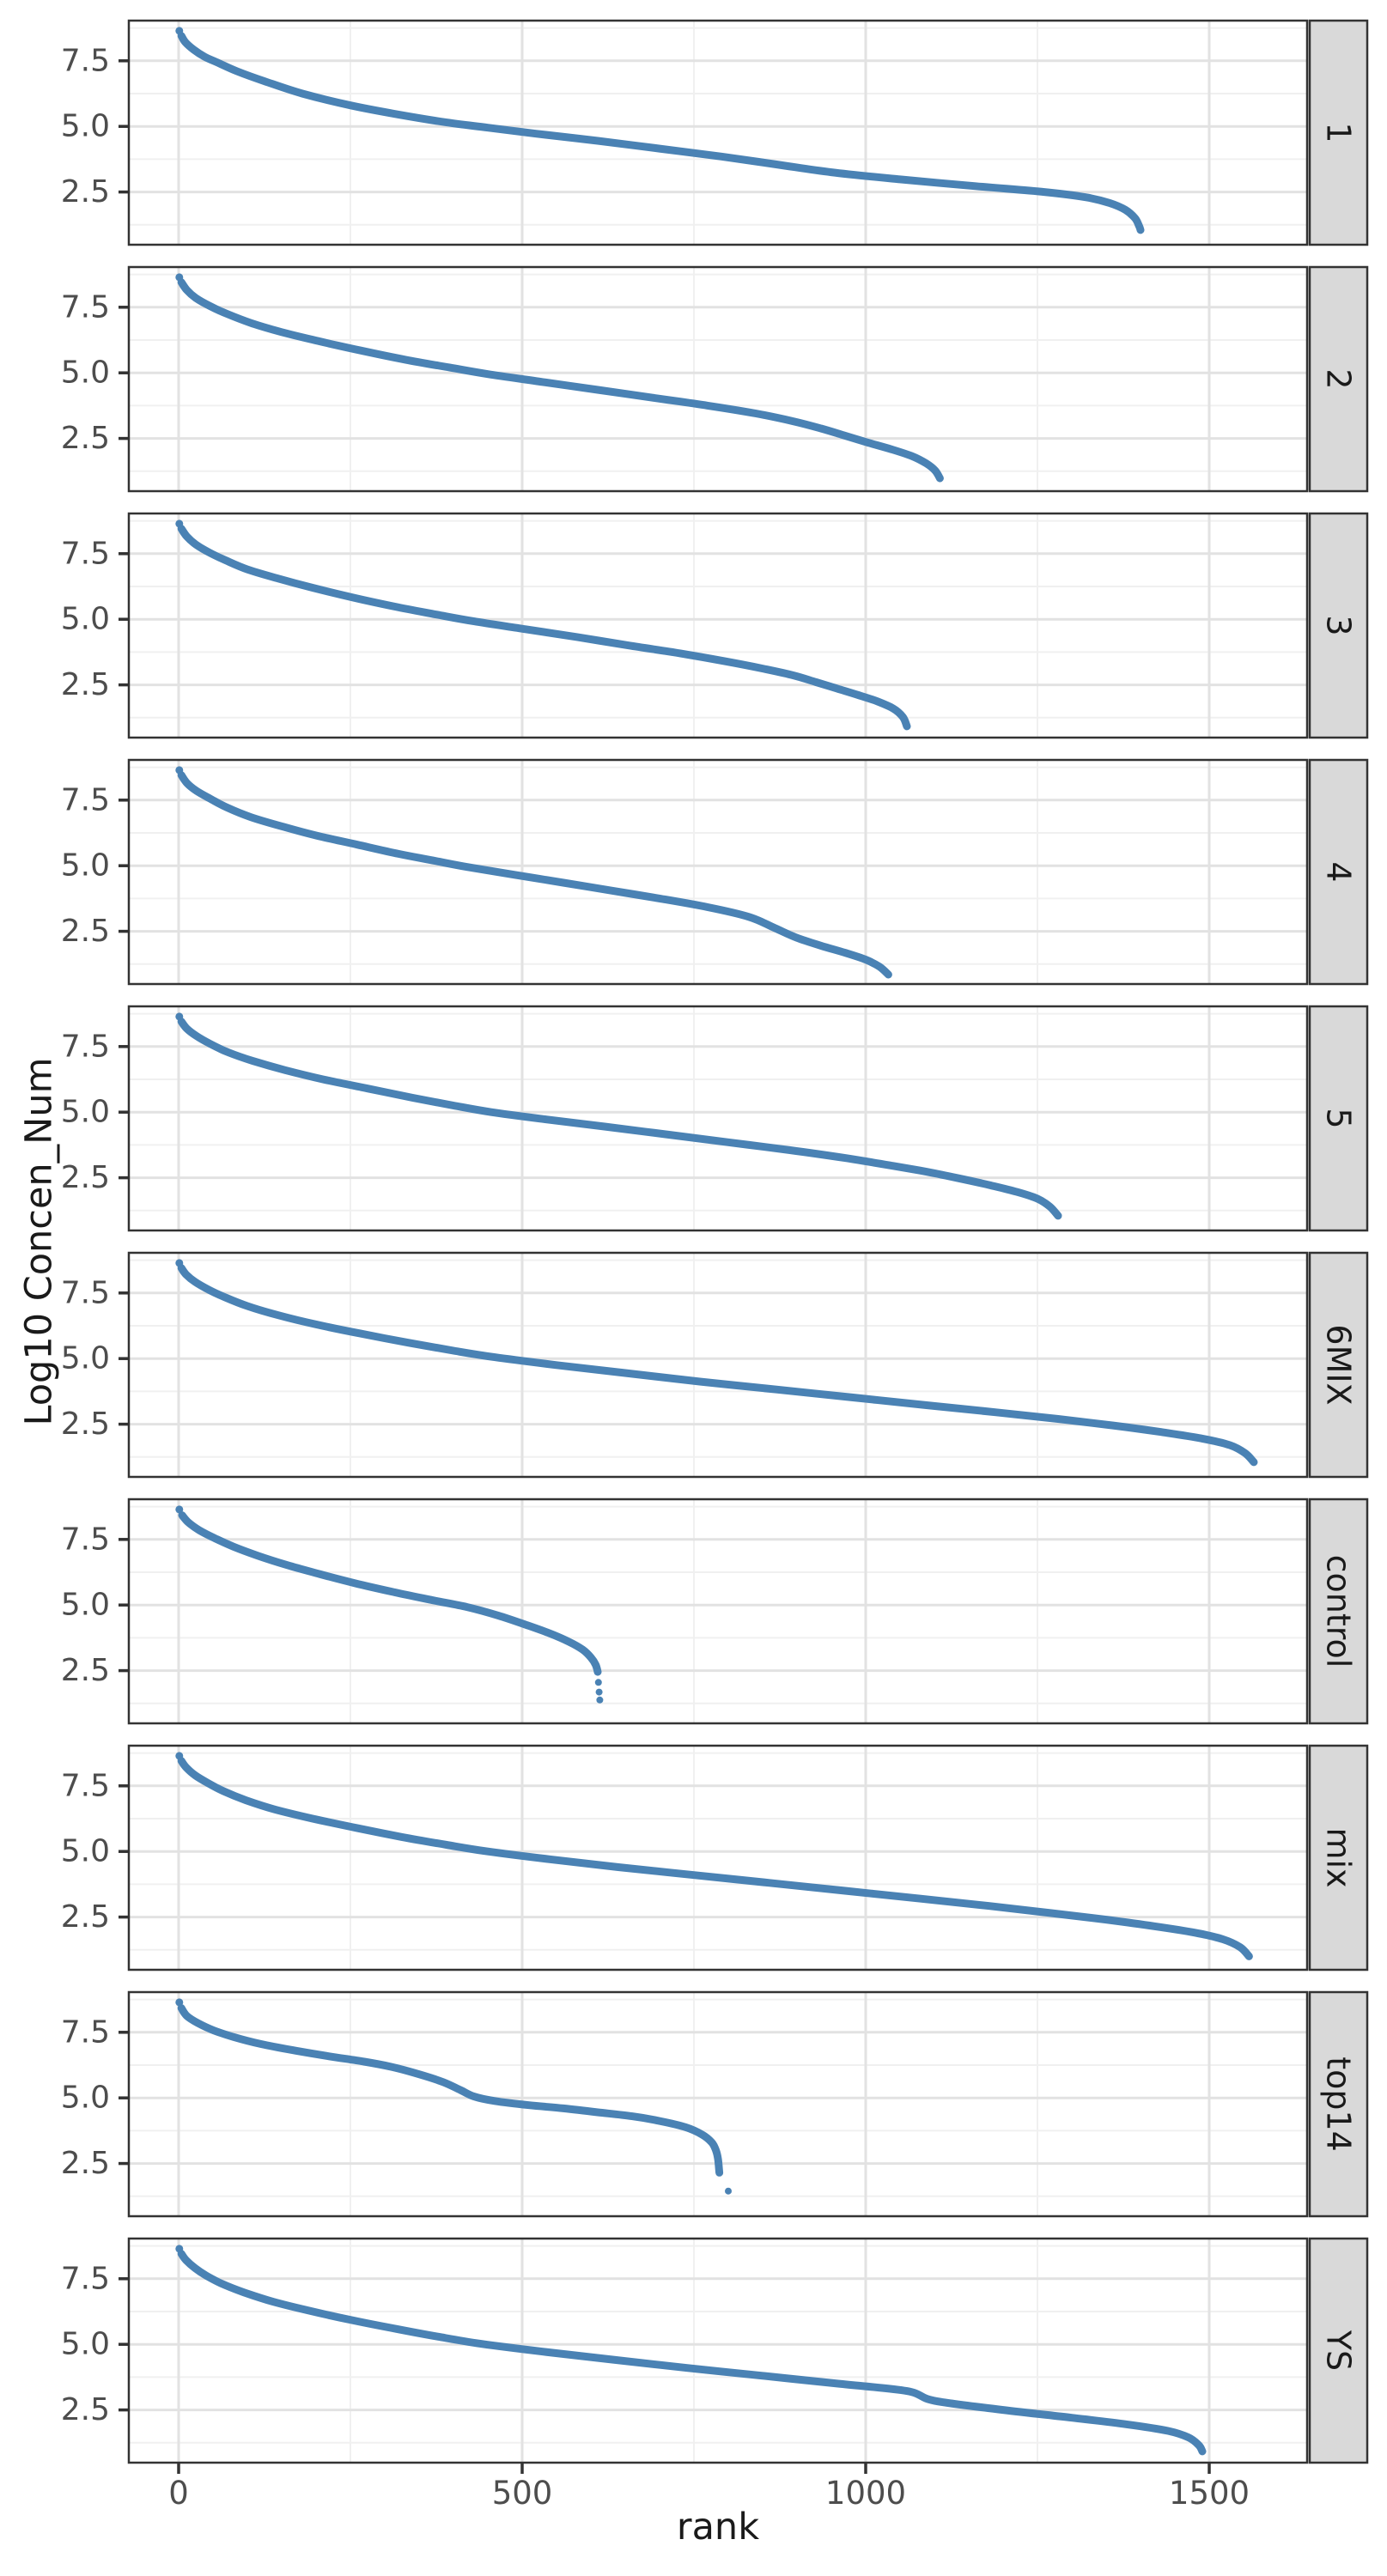  What do you see at coordinates (39, 1241) in the screenshot?
I see `y-axis-title: Log10 Concen_Num` at bounding box center [39, 1241].